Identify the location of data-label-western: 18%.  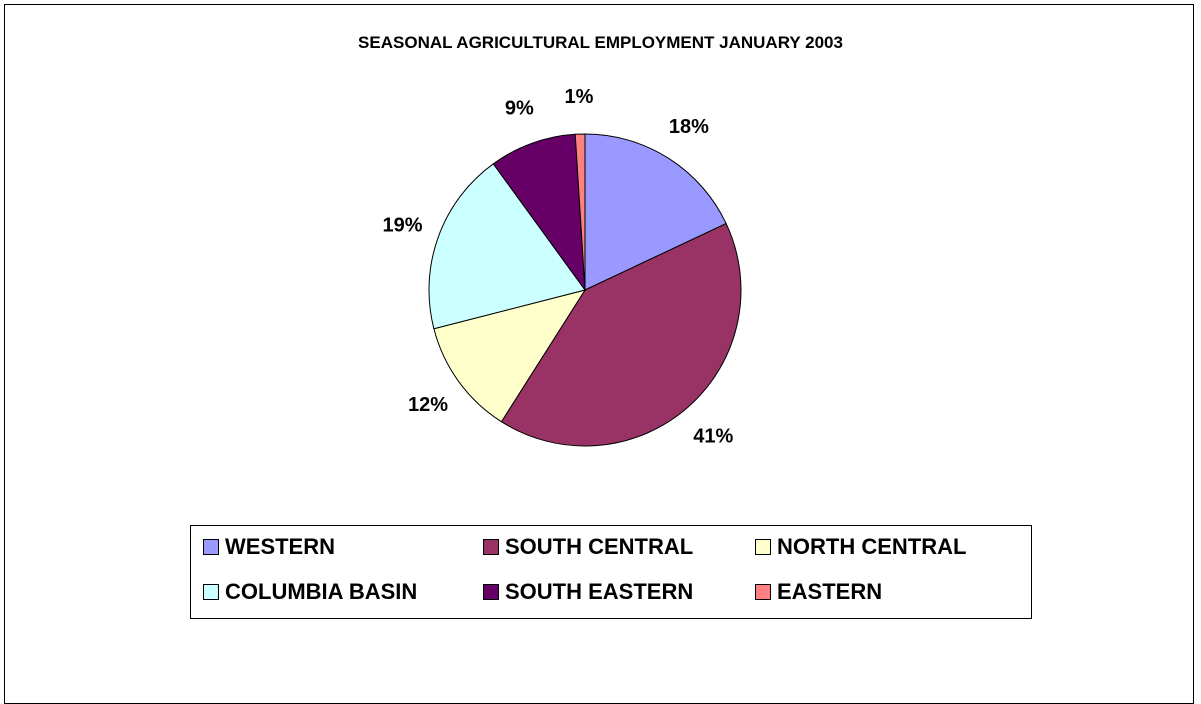
(689, 127).